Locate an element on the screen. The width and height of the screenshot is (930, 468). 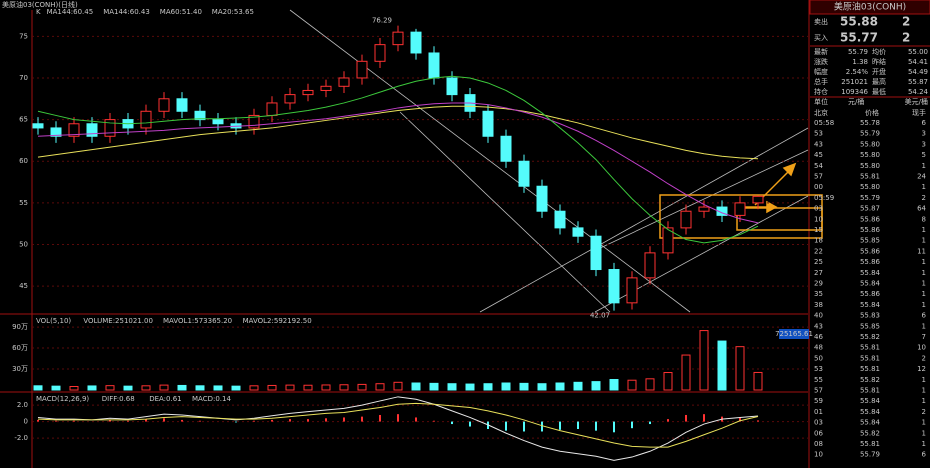
tick-qty: 12 is located at coordinates (921, 369).